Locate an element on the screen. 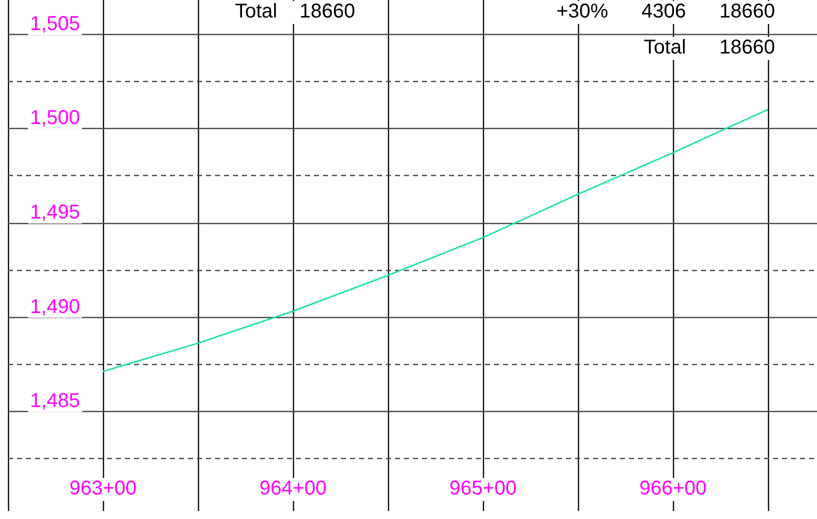 The height and width of the screenshot is (519, 817). y-tick-label: 1,490 is located at coordinates (55, 307).